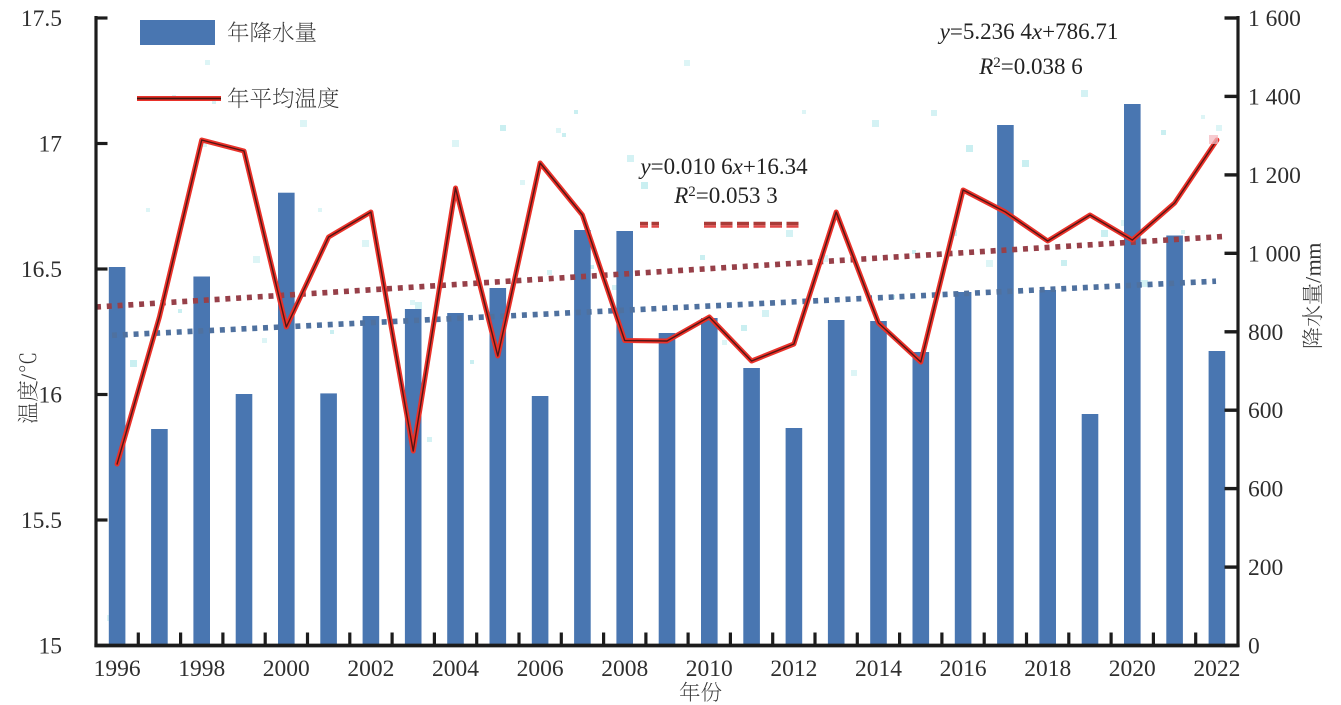  What do you see at coordinates (41, 19) in the screenshot?
I see `svg-text: 17.5` at bounding box center [41, 19].